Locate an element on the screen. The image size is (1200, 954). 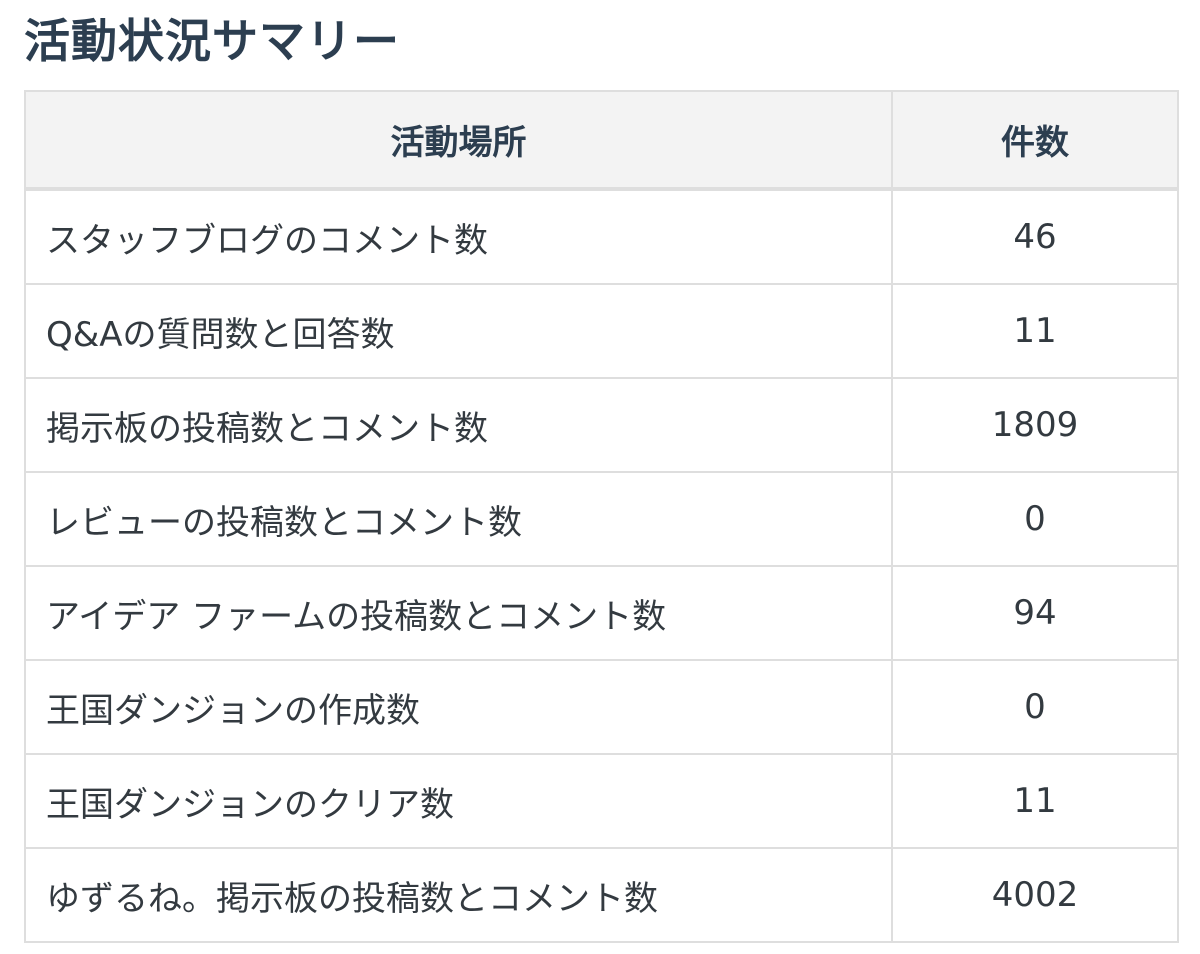
cell-count: 46 is located at coordinates (1035, 236).